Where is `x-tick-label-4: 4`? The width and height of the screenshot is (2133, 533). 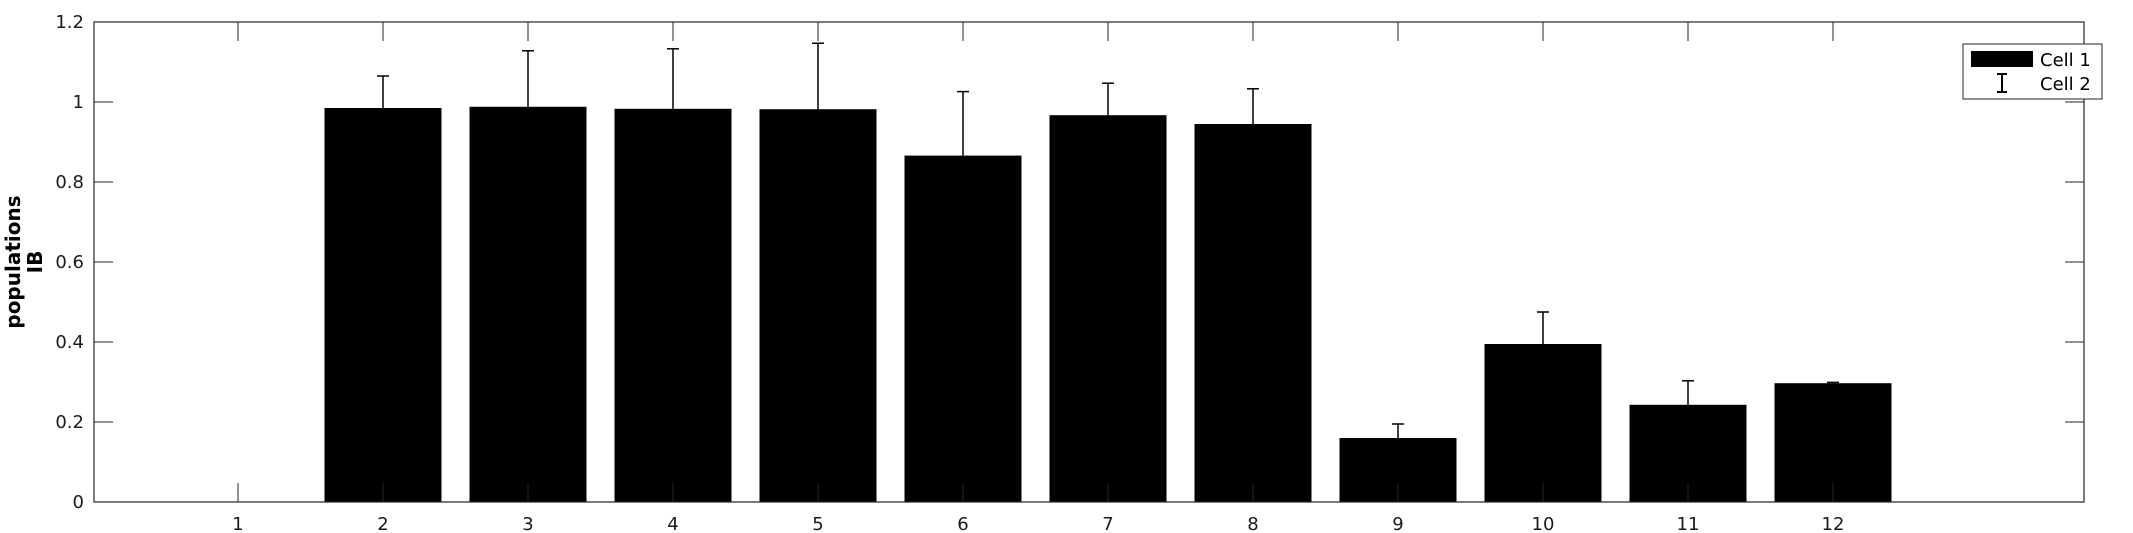
x-tick-label-4: 4 is located at coordinates (672, 523).